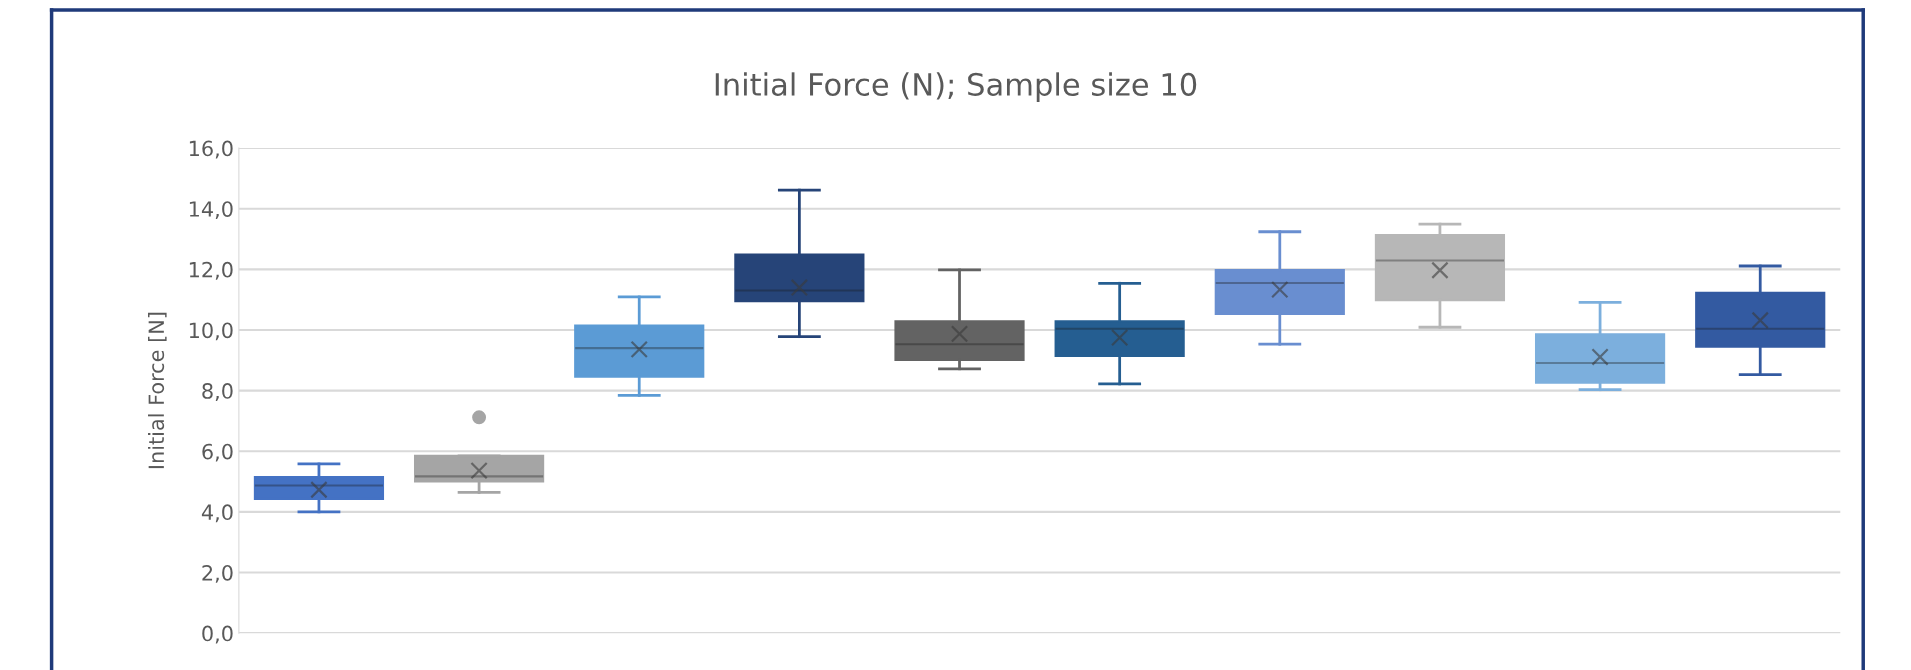 This screenshot has height=670, width=1911. I want to click on y-tick-label: 6,0, so click(217, 452).